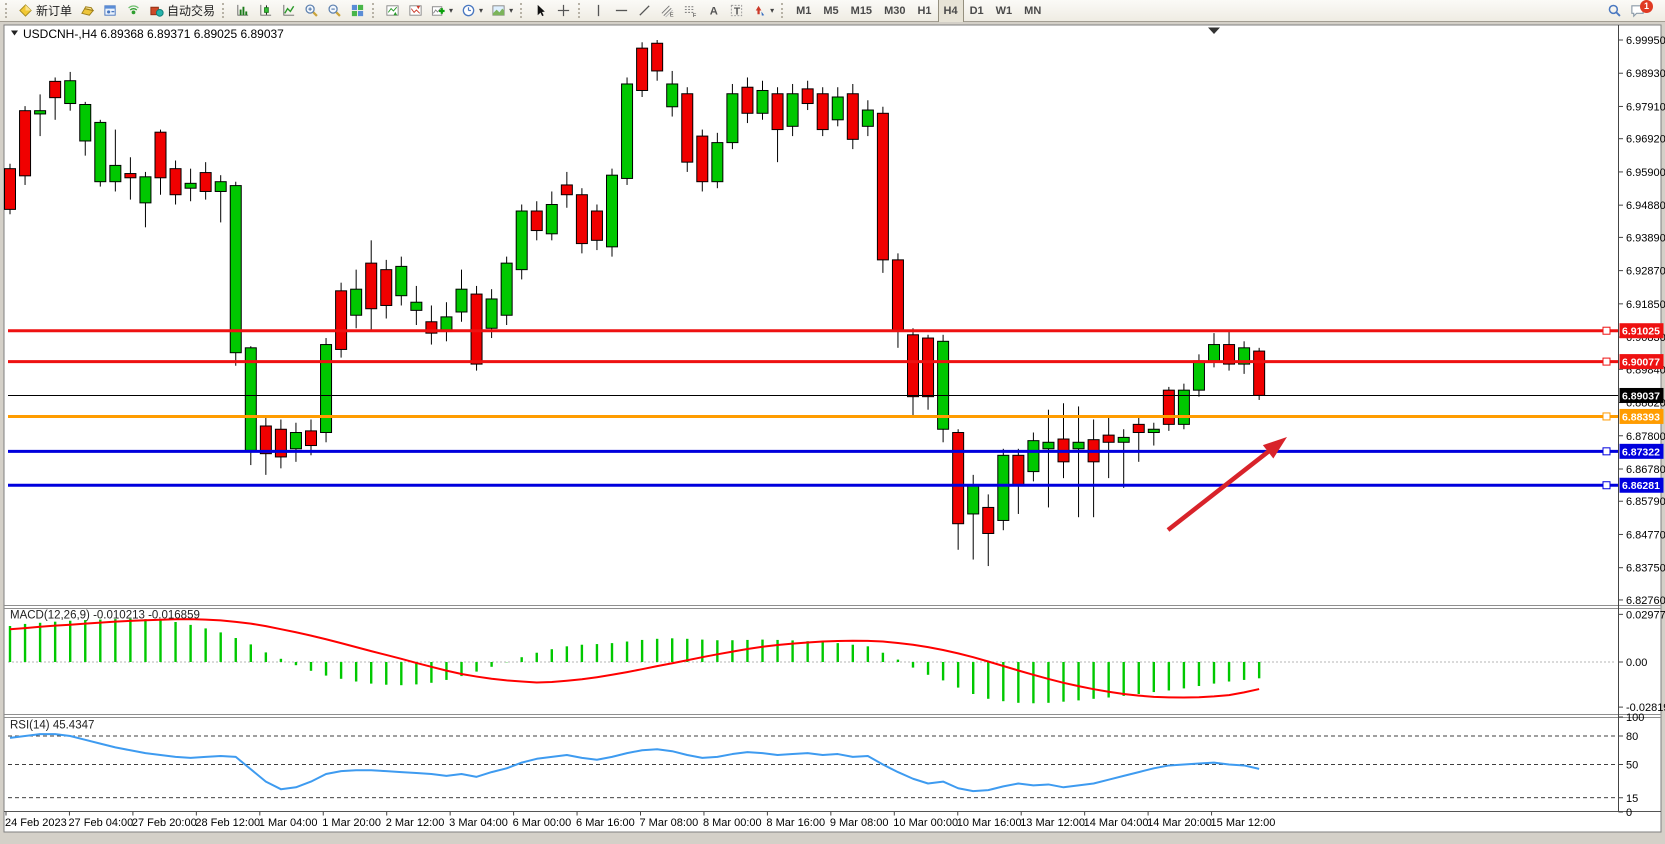 The height and width of the screenshot is (844, 1665). I want to click on vertical-line-button, so click(598, 11).